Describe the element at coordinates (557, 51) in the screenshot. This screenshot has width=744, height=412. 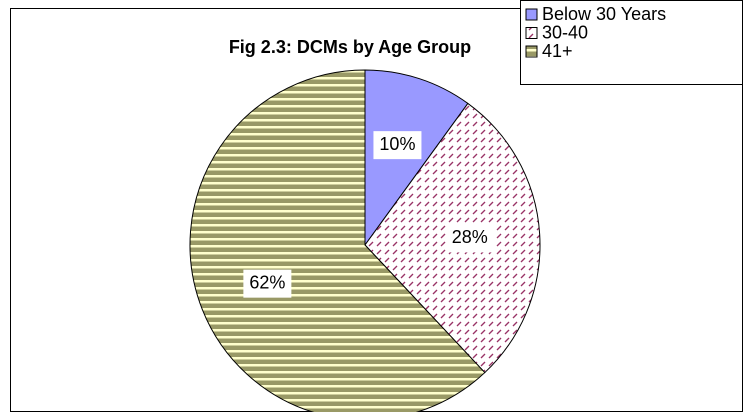
I see `legend-label: 41+` at that location.